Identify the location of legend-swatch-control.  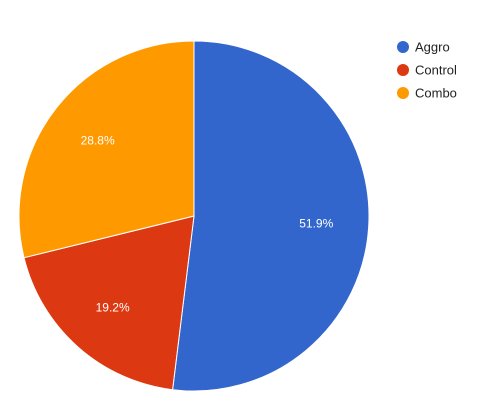
(403, 70).